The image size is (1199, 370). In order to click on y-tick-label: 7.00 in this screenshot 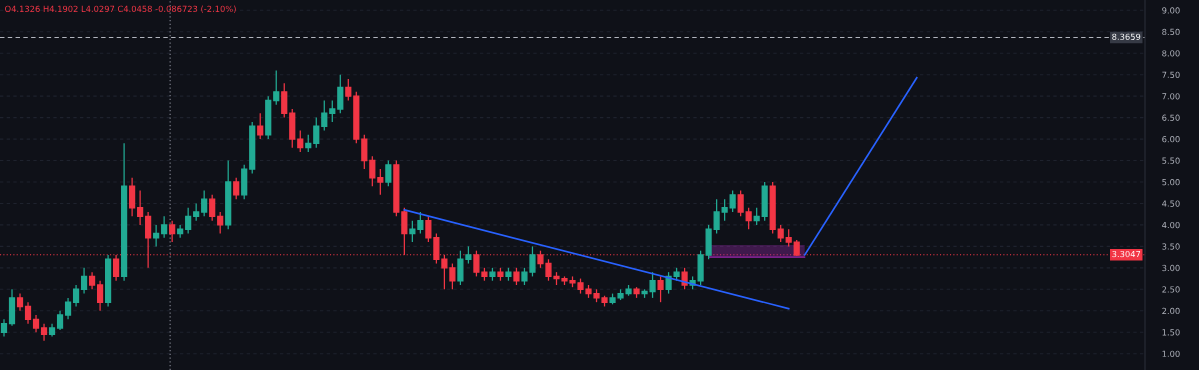, I will do `click(1171, 96)`.